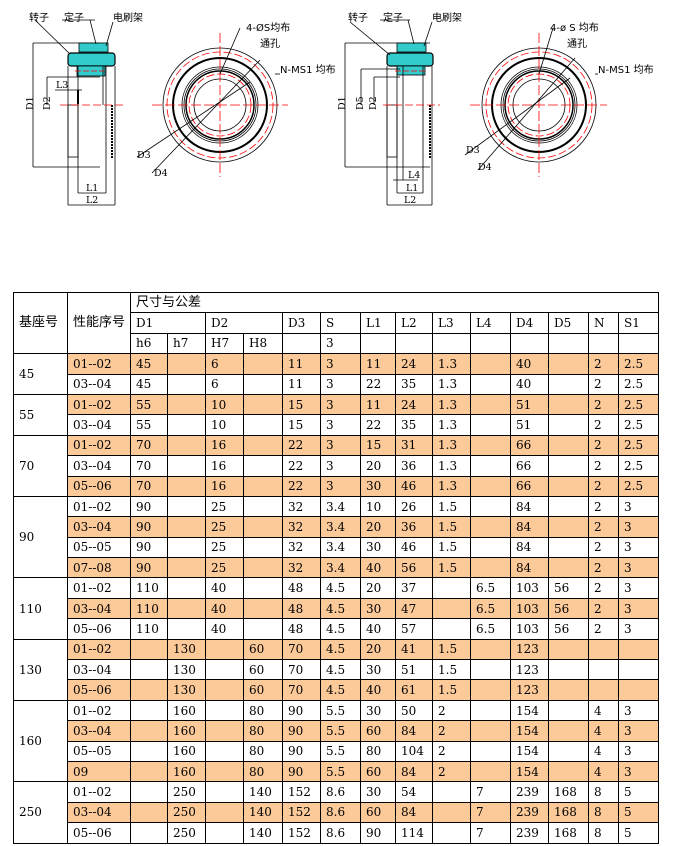 Image resolution: width=675 pixels, height=846 pixels. I want to click on header-seq: 性能序号, so click(99, 323).